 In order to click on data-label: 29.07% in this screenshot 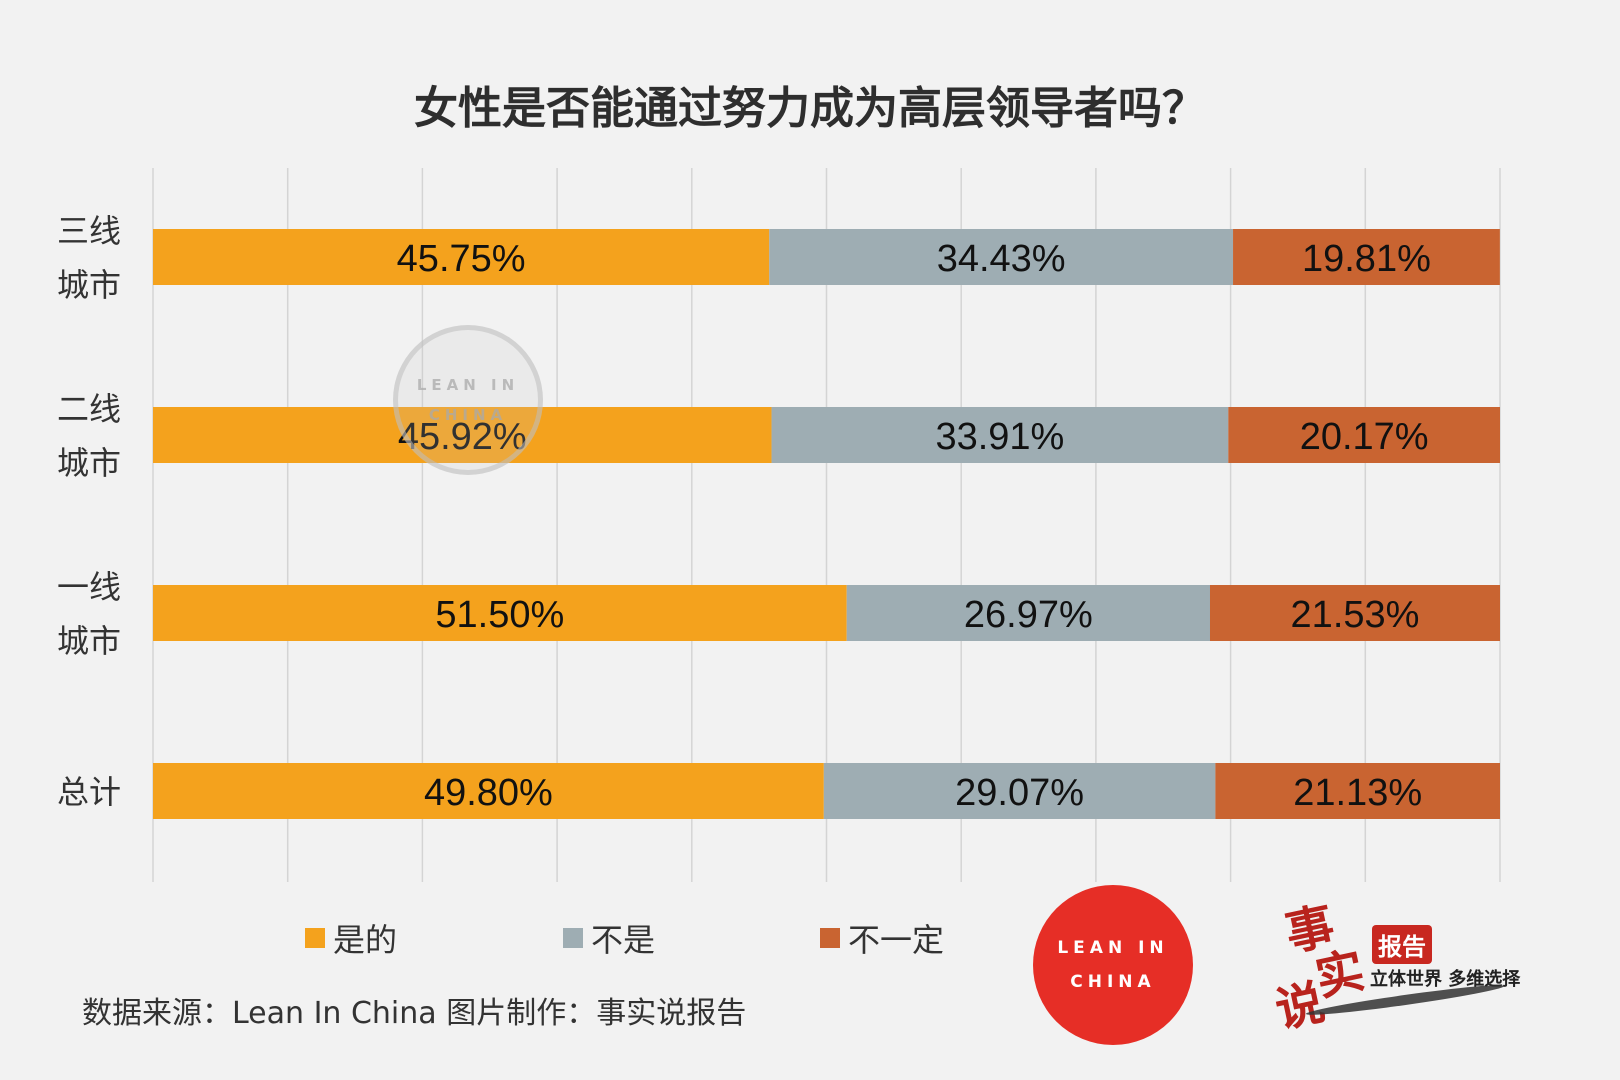, I will do `click(1019, 793)`.